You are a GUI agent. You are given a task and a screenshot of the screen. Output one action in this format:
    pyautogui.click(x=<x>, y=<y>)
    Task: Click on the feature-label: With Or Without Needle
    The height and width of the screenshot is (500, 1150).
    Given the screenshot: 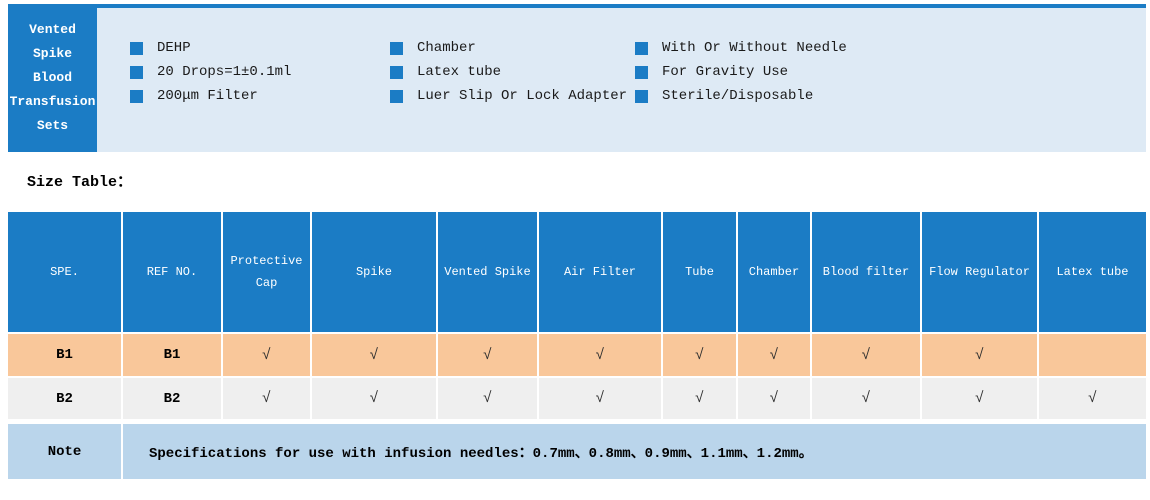 What is the action you would take?
    pyautogui.click(x=754, y=48)
    